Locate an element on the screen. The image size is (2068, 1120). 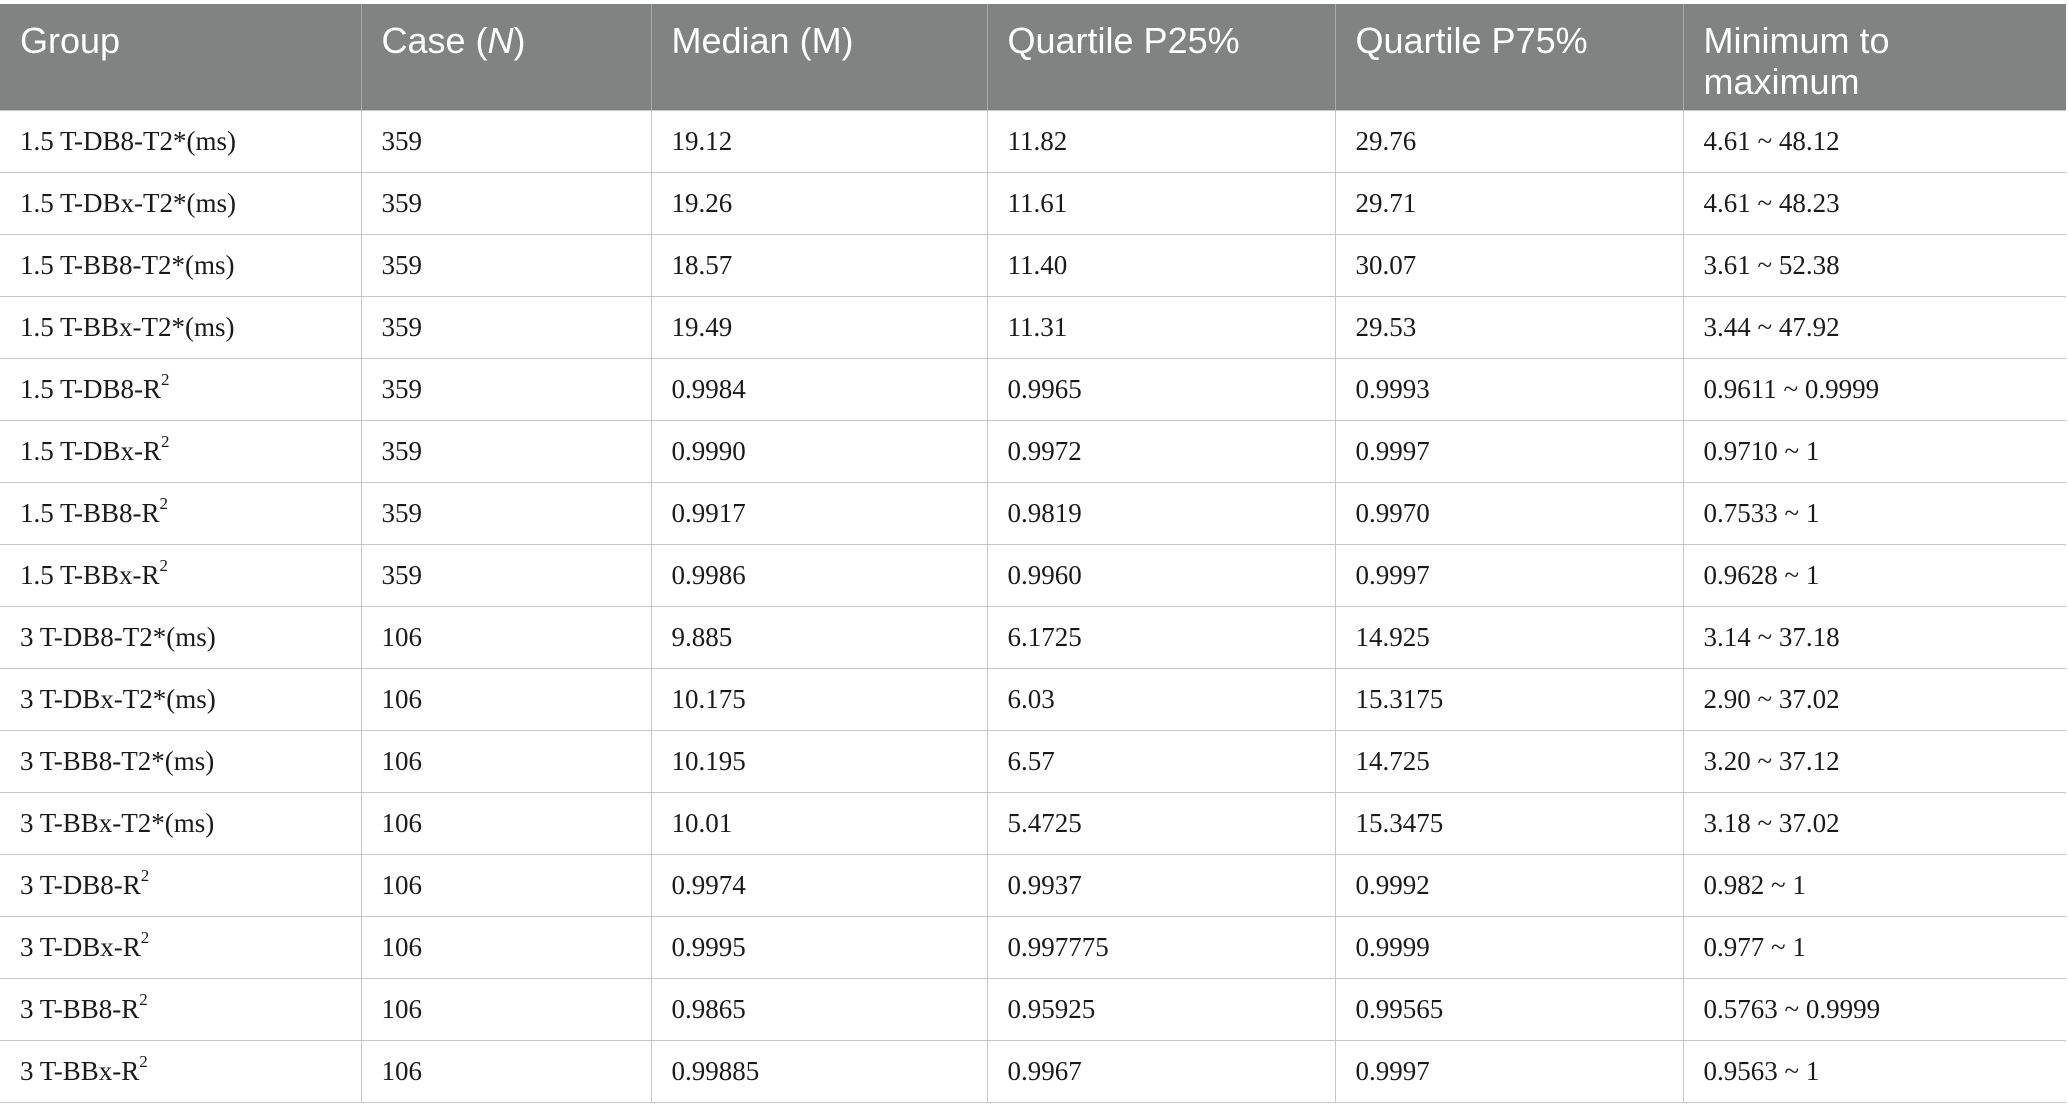
cell-range: 3.18 ~ 37.02 is located at coordinates (1874, 823).